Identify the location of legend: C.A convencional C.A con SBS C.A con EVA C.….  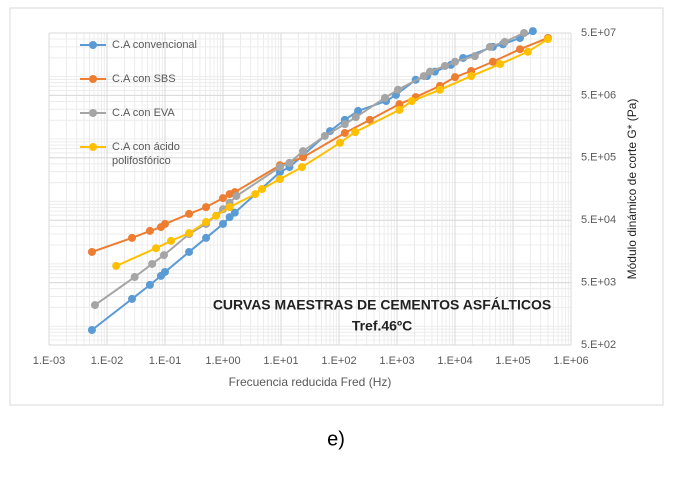
(148, 113).